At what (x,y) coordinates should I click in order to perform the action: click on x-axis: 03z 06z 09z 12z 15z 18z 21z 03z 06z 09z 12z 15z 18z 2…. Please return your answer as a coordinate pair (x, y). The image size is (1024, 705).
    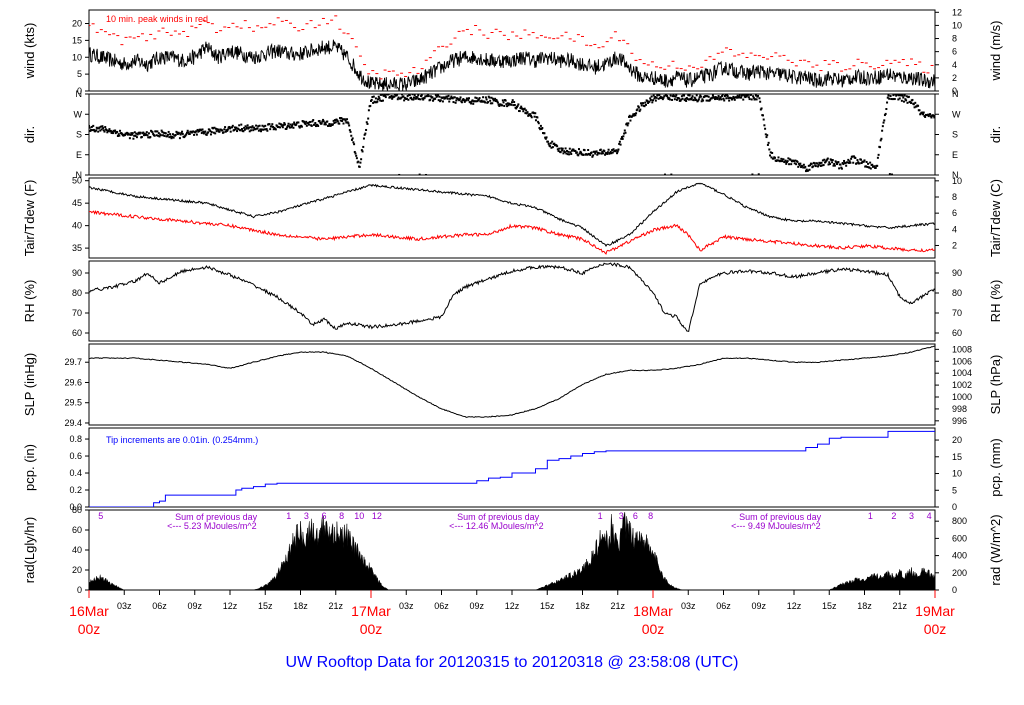
    Looking at the image, I should click on (512, 613).